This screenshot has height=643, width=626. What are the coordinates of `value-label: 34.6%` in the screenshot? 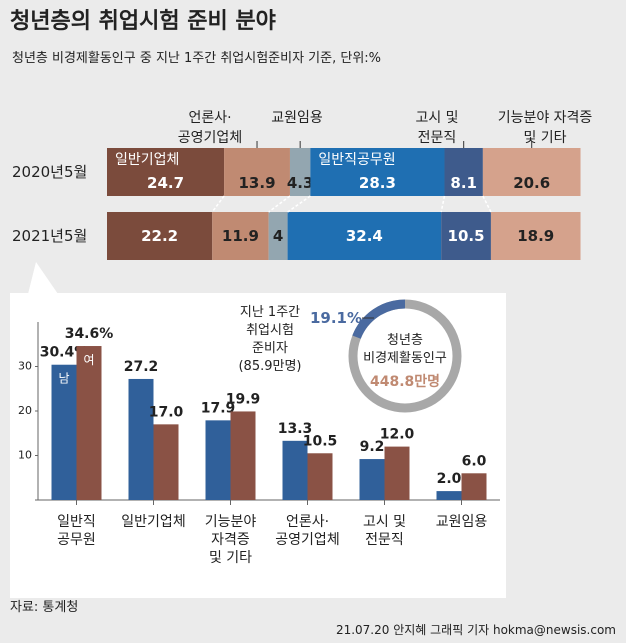 It's located at (89, 334).